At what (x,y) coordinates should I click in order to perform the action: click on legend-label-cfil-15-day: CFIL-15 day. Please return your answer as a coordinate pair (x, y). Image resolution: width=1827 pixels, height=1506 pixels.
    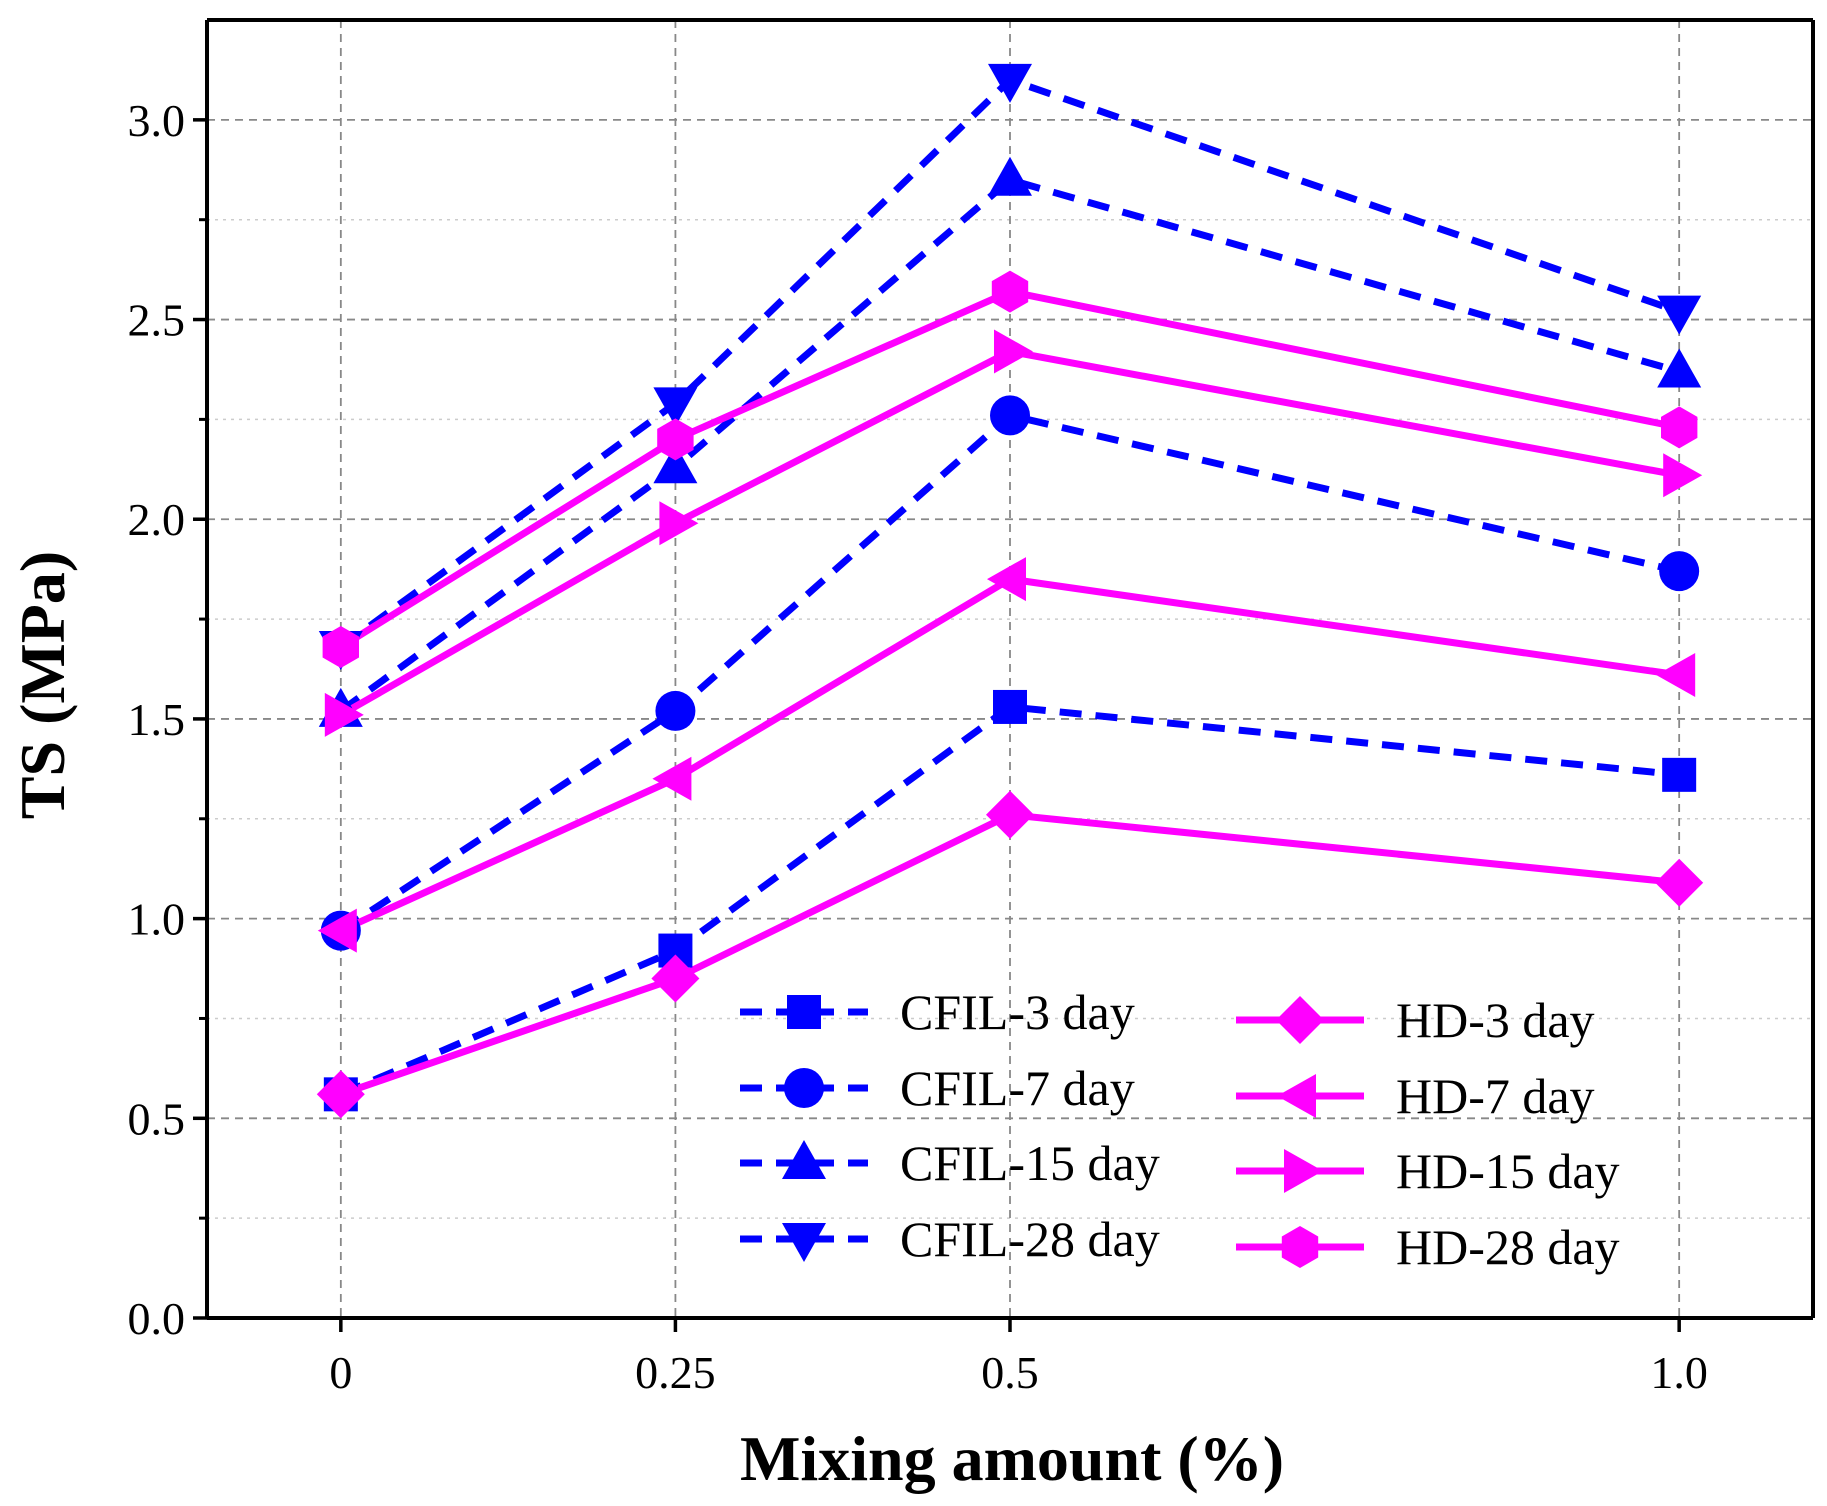
    Looking at the image, I should click on (1030, 1163).